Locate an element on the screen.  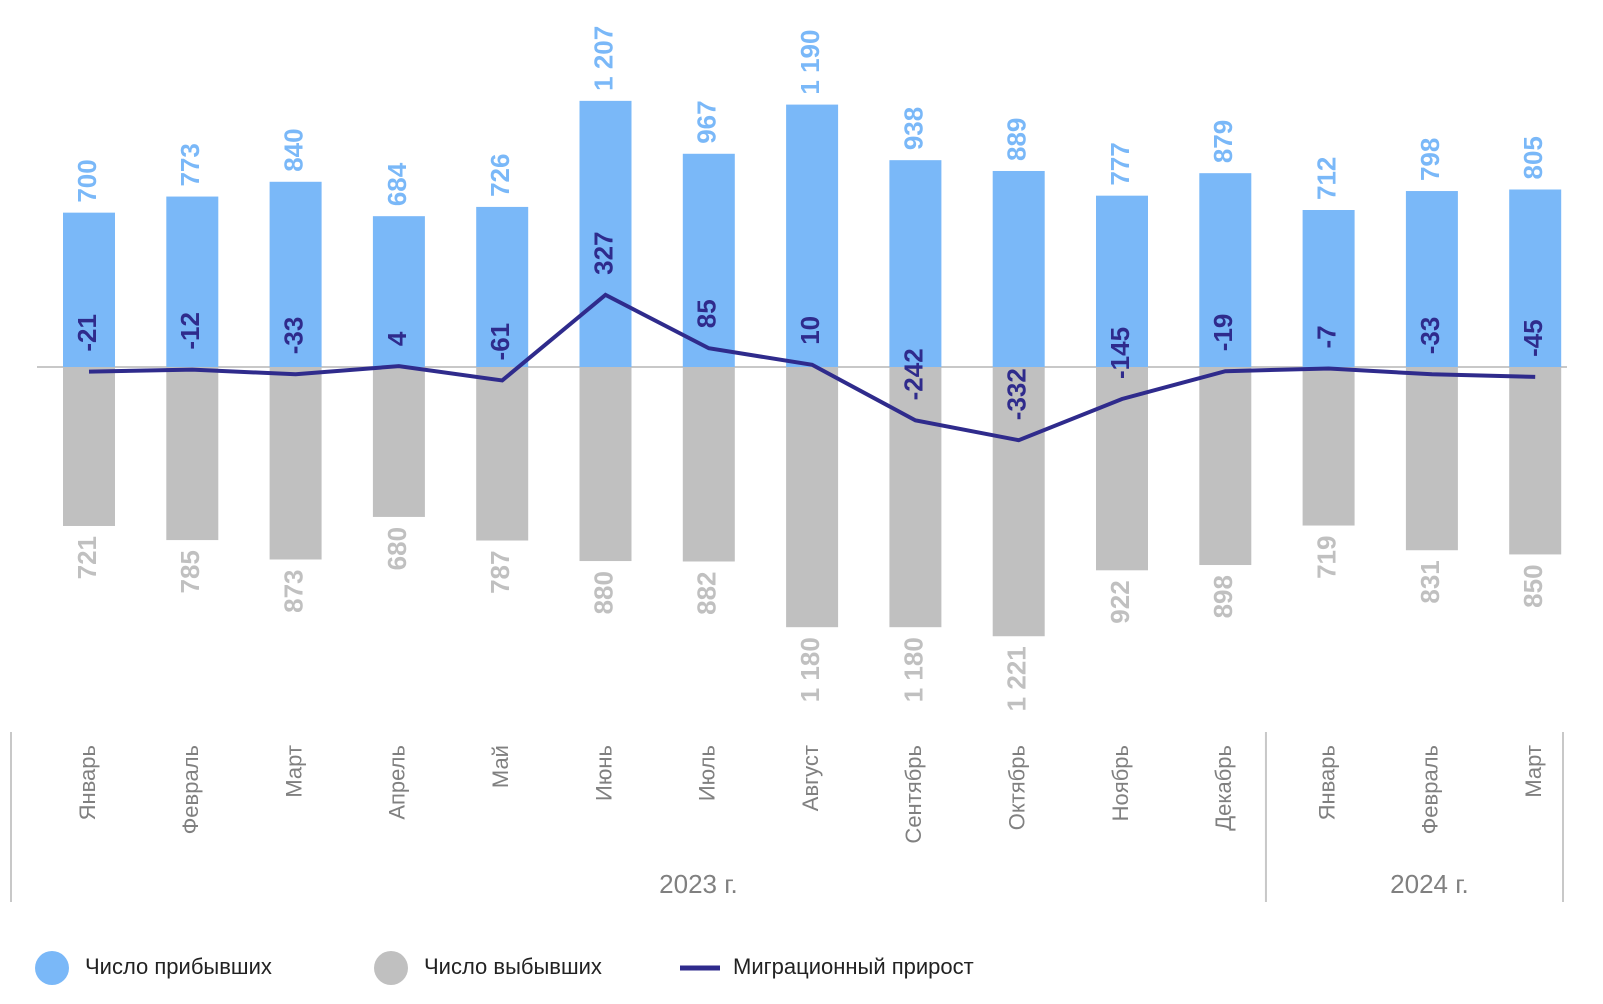
data-label: -45 is located at coordinates (1533, 338).